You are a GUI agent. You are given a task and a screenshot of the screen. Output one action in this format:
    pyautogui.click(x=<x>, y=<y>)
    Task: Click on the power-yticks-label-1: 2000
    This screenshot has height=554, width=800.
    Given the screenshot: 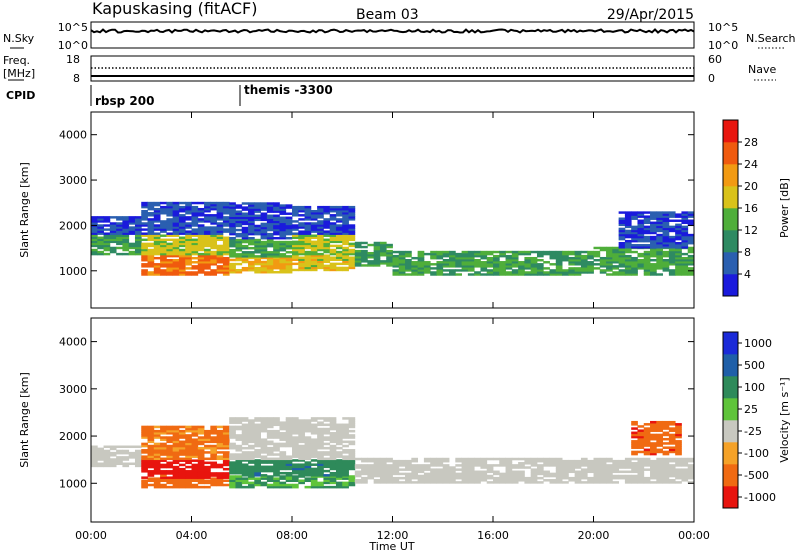 What is the action you would take?
    pyautogui.click(x=73, y=225)
    